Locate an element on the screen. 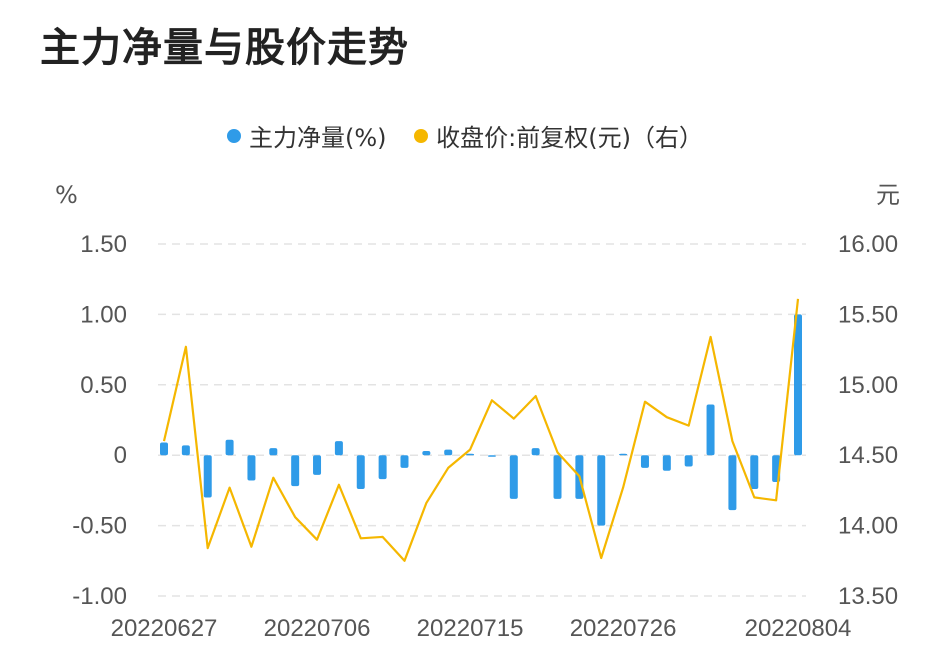 The image size is (930, 667). x-tick-label: 20220715 is located at coordinates (470, 628).